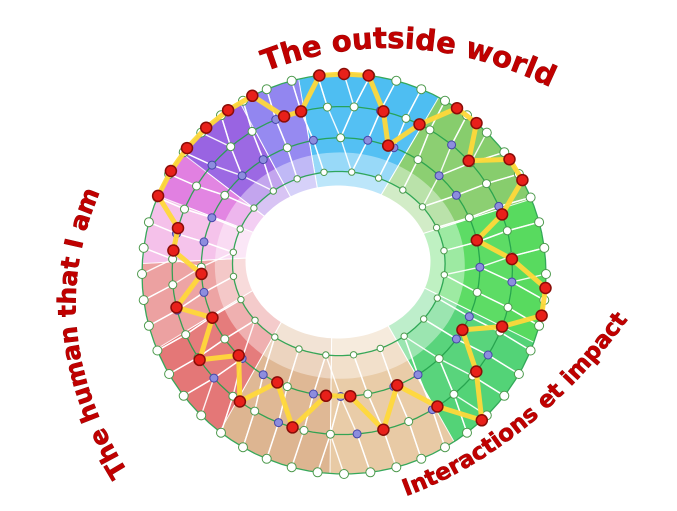 The image size is (677, 511). What do you see at coordinates (163, 229) in the screenshot?
I see `sector-outer-band-pink-light` at bounding box center [163, 229].